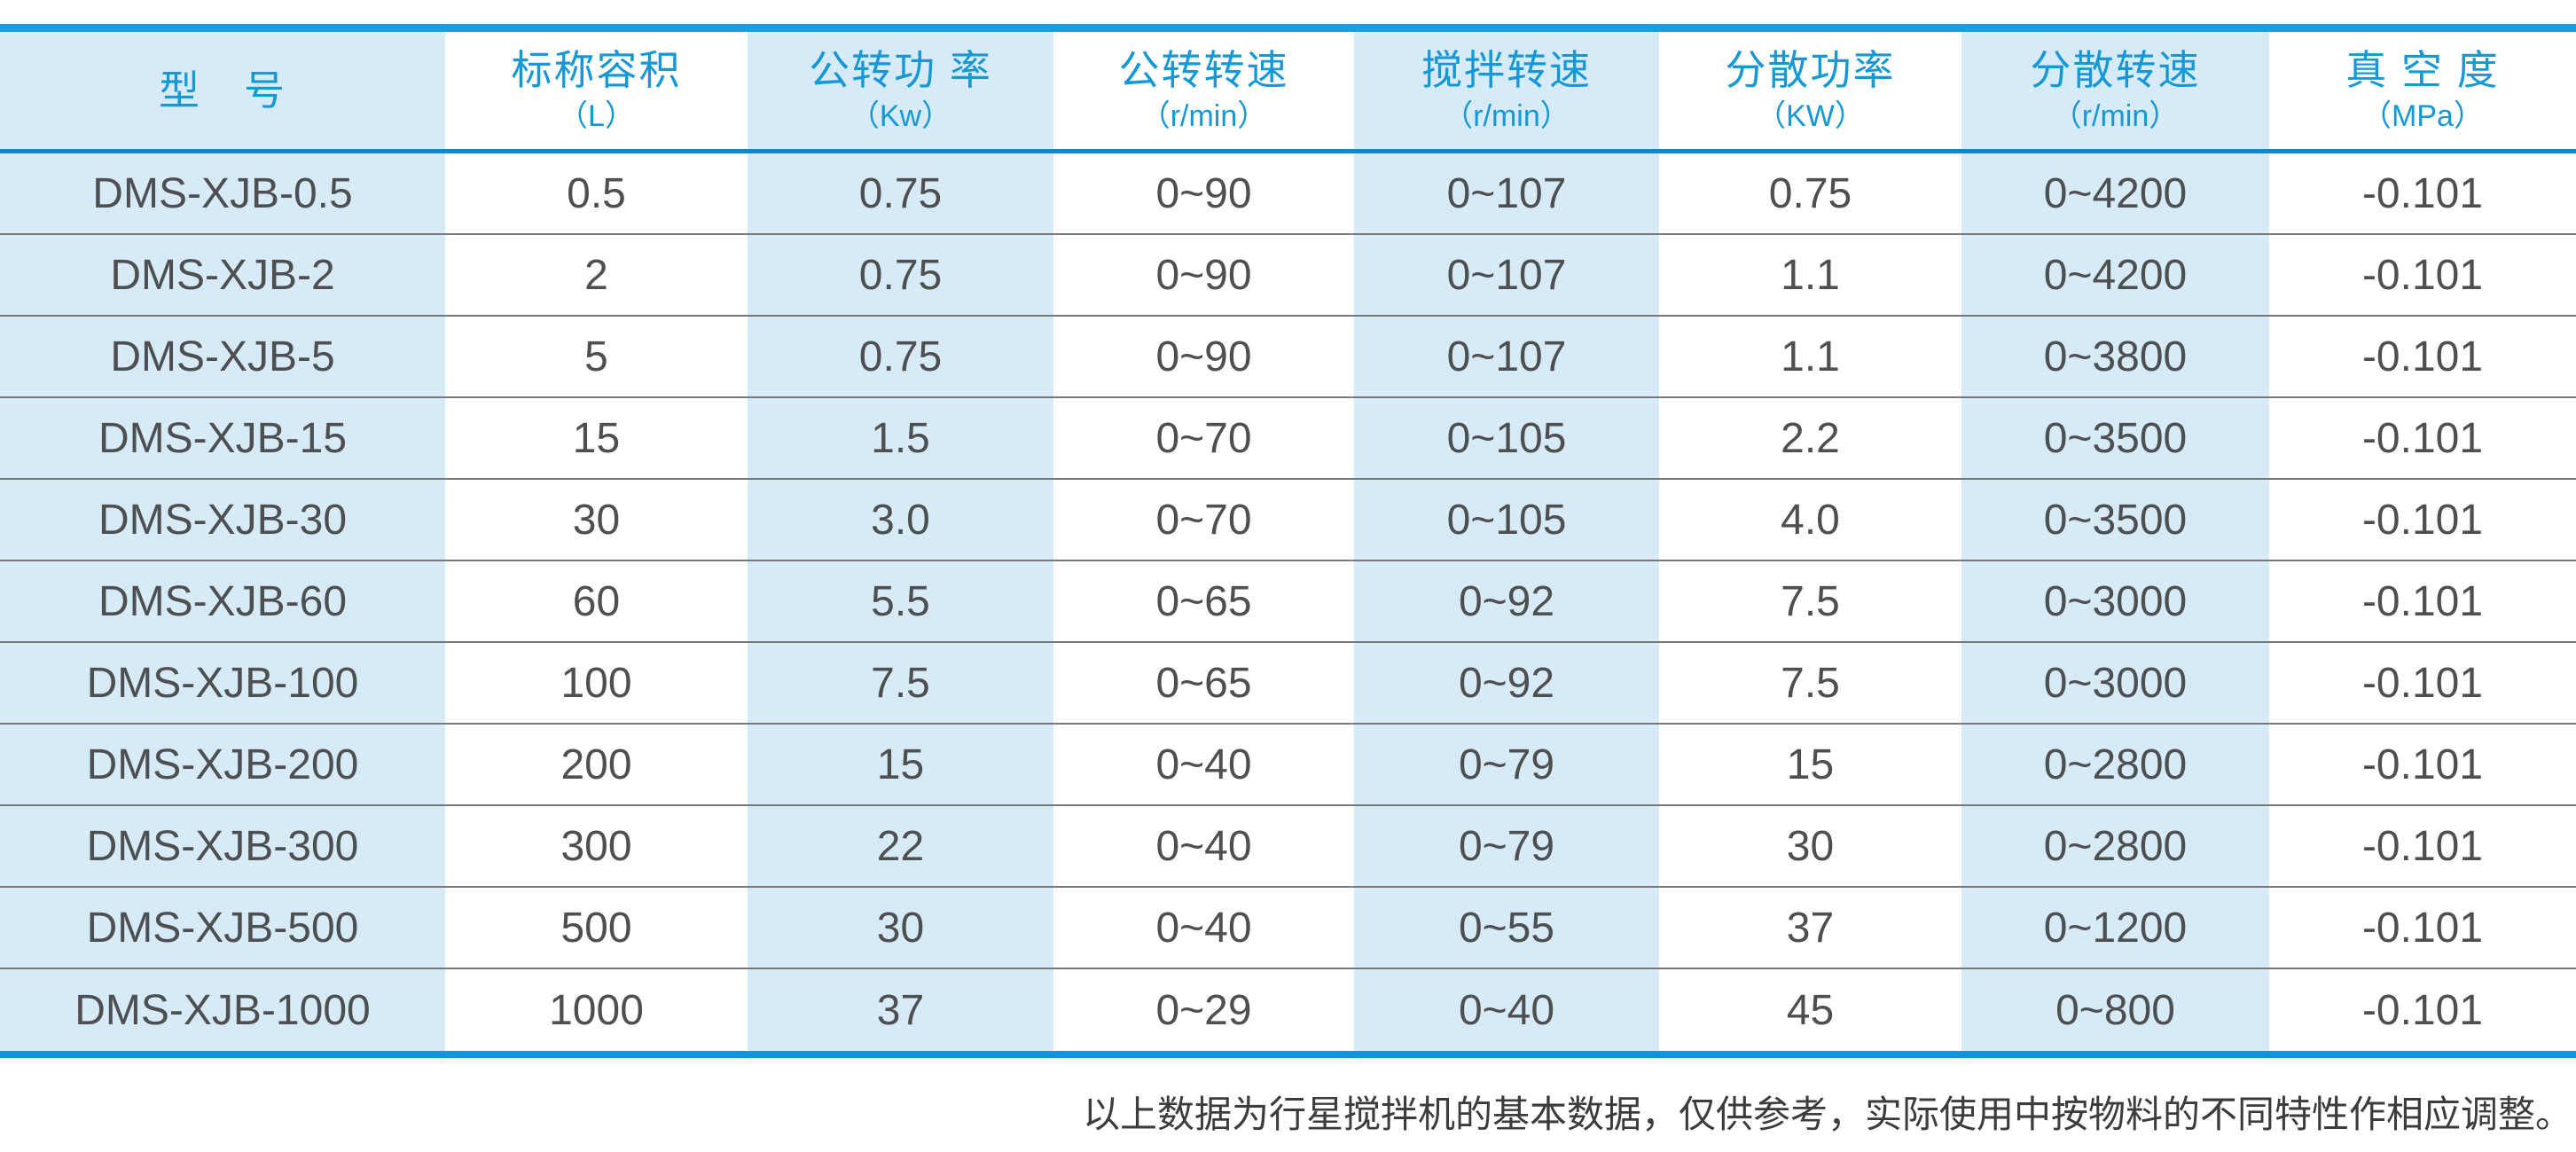  What do you see at coordinates (222, 91) in the screenshot?
I see `header-title: 型 号` at bounding box center [222, 91].